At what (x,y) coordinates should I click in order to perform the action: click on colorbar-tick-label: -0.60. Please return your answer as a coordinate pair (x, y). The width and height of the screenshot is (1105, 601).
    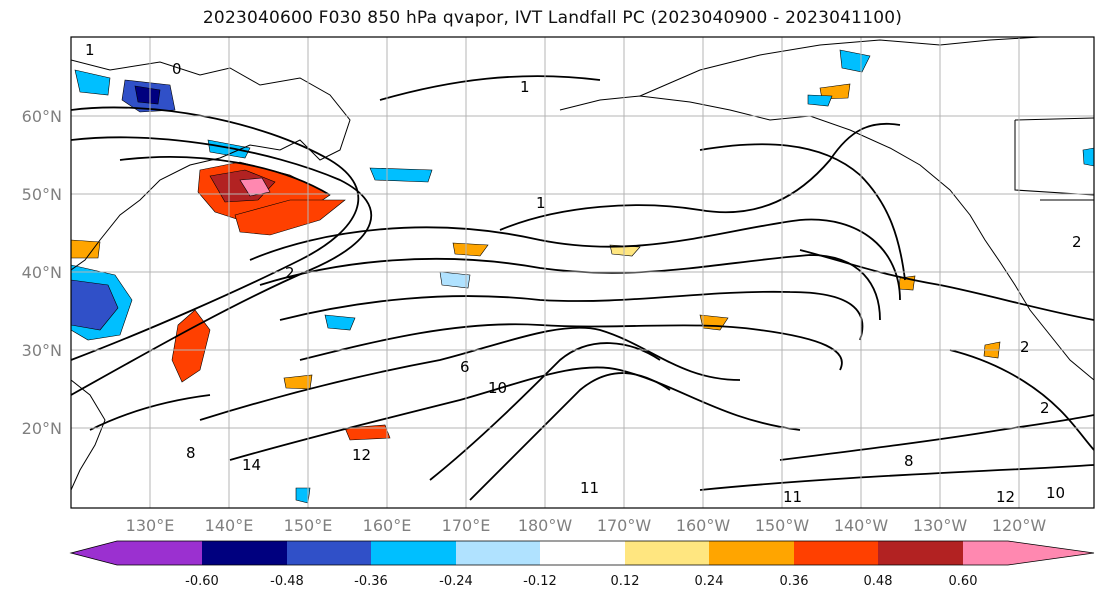
    Looking at the image, I should click on (202, 581).